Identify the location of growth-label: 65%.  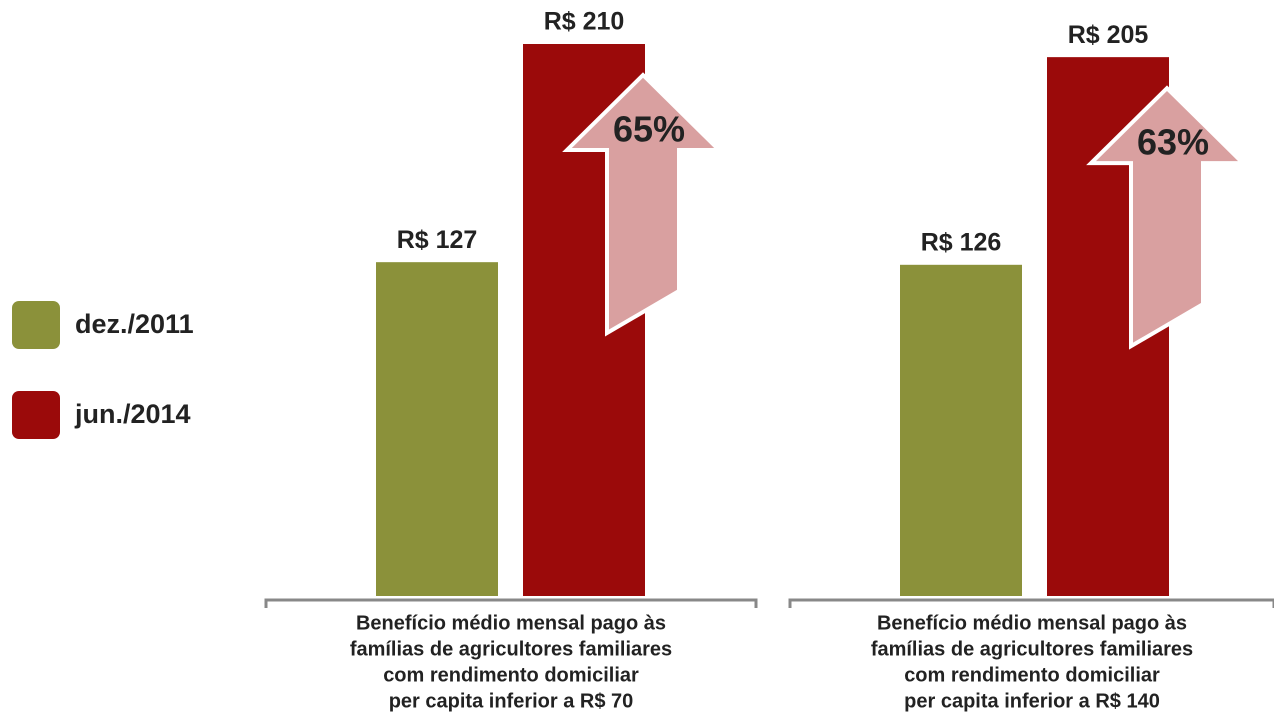
(649, 129).